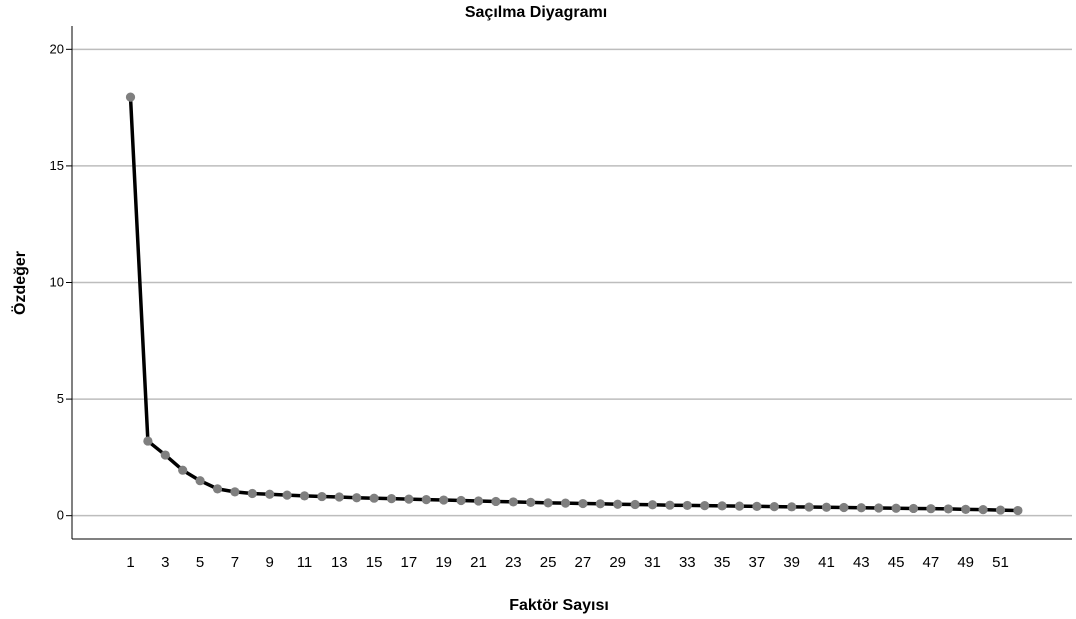  I want to click on x-tick-label: 11, so click(305, 562).